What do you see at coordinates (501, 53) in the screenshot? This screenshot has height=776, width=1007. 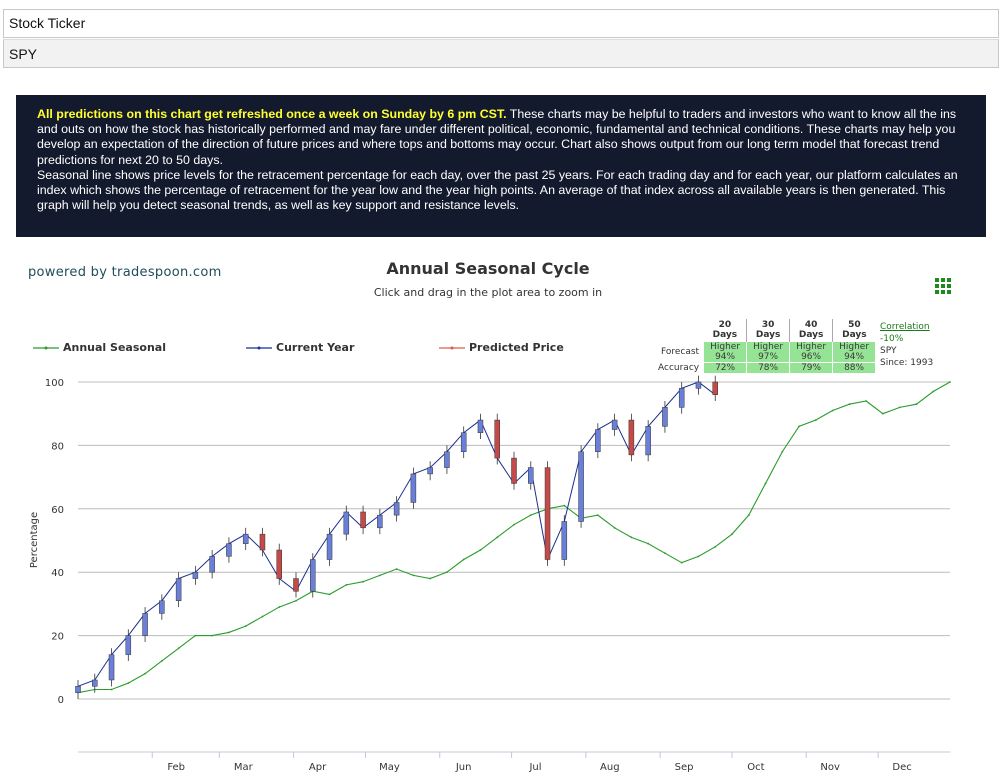 I see `ticker-input` at bounding box center [501, 53].